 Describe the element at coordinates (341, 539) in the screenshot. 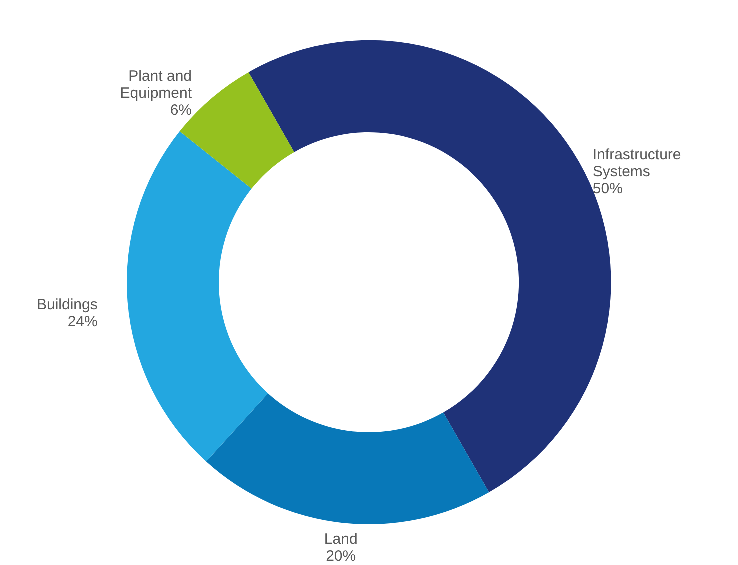

I see `slice-label: Land` at that location.